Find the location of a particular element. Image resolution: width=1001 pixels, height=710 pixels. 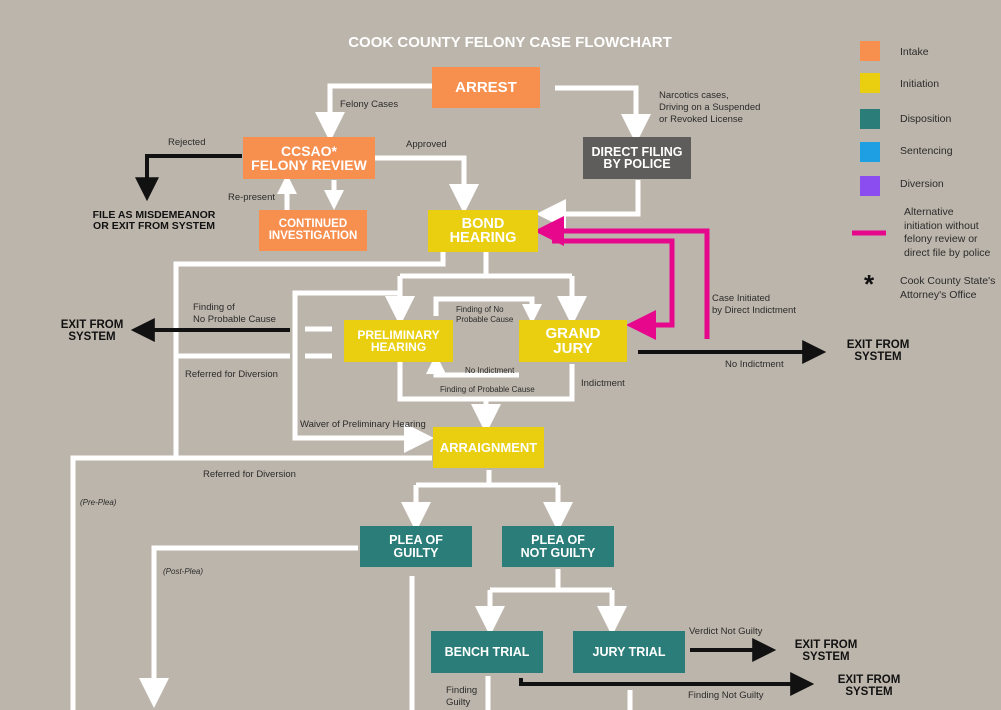

exit-jury-trial-label: EXIT FROM SYSTEM is located at coordinates (826, 651).